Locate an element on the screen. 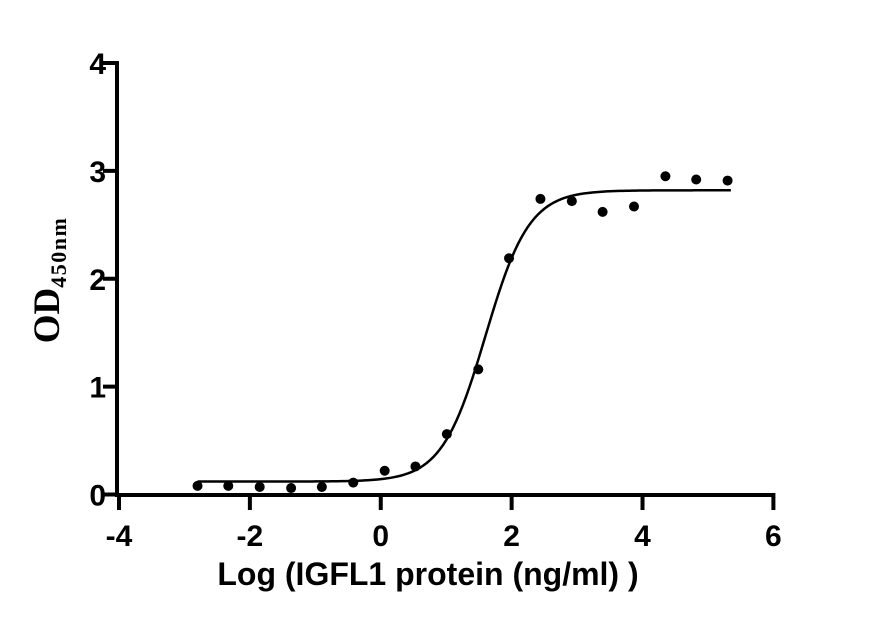 The image size is (875, 633). y-axis-tick-label: 0 is located at coordinates (97, 496).